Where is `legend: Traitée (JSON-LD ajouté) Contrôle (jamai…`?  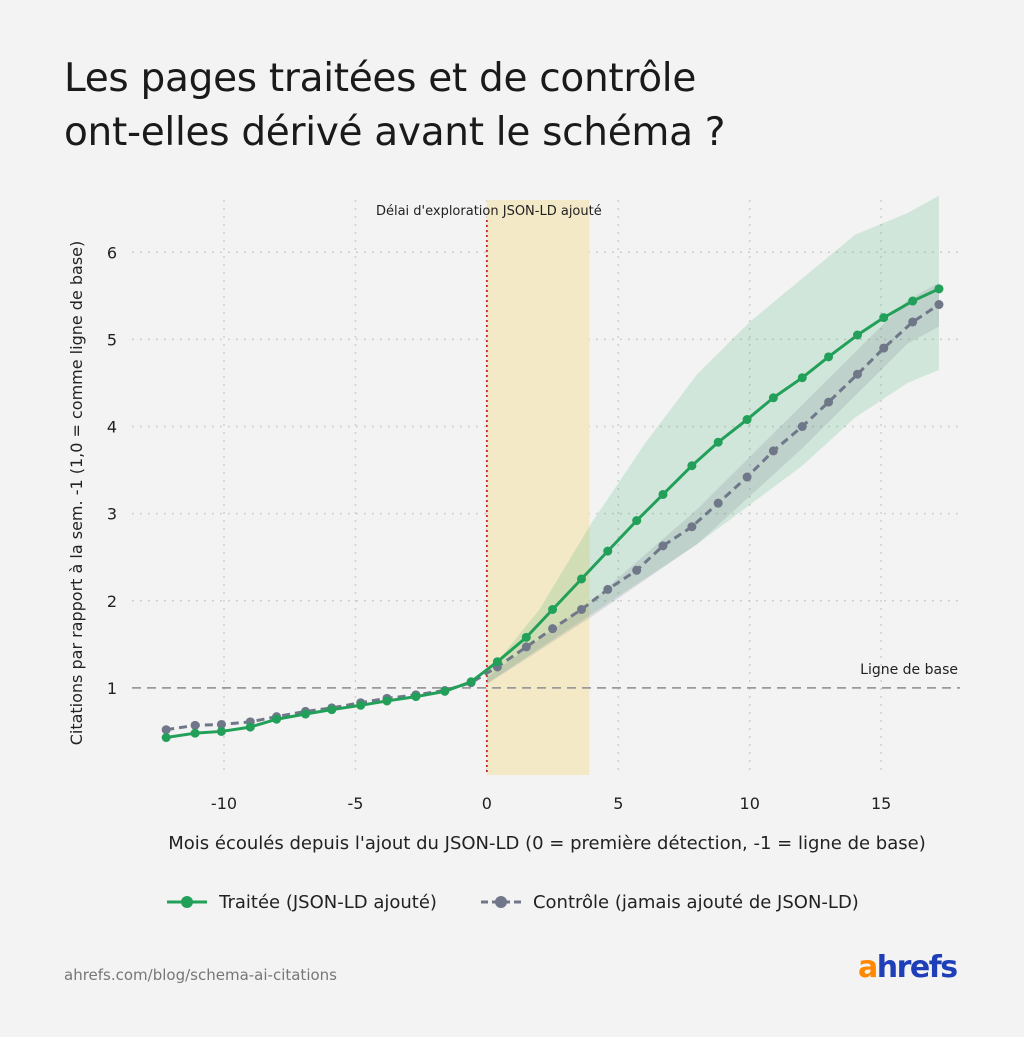 legend: Traitée (JSON-LD ajouté) Contrôle (jamai… is located at coordinates (512, 902).